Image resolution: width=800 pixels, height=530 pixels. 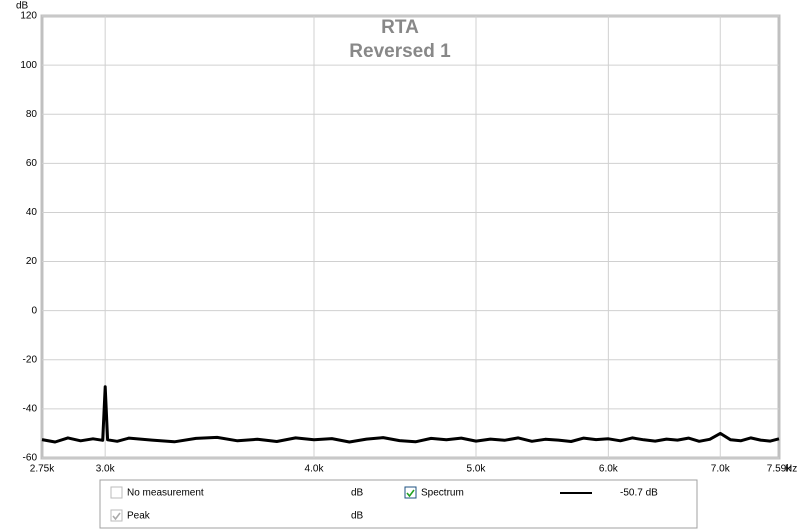 What do you see at coordinates (28, 65) in the screenshot?
I see `y-tick-label: 100` at bounding box center [28, 65].